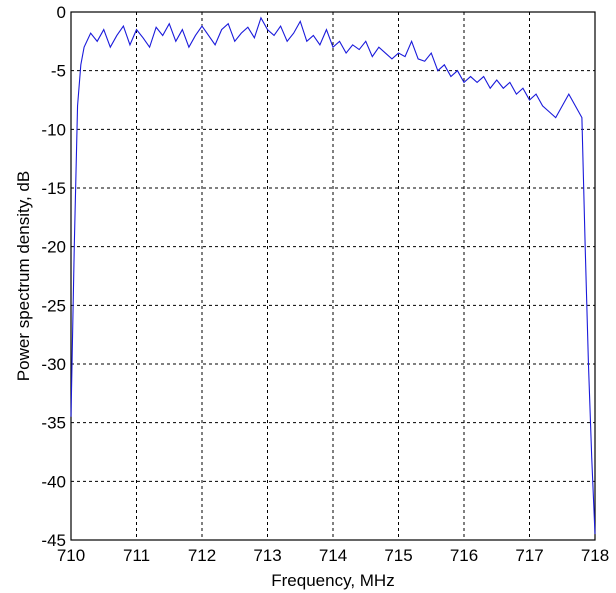 This screenshot has height=593, width=616. What do you see at coordinates (23, 276) in the screenshot?
I see `y-axis-label: Power spectrum density, dB` at bounding box center [23, 276].